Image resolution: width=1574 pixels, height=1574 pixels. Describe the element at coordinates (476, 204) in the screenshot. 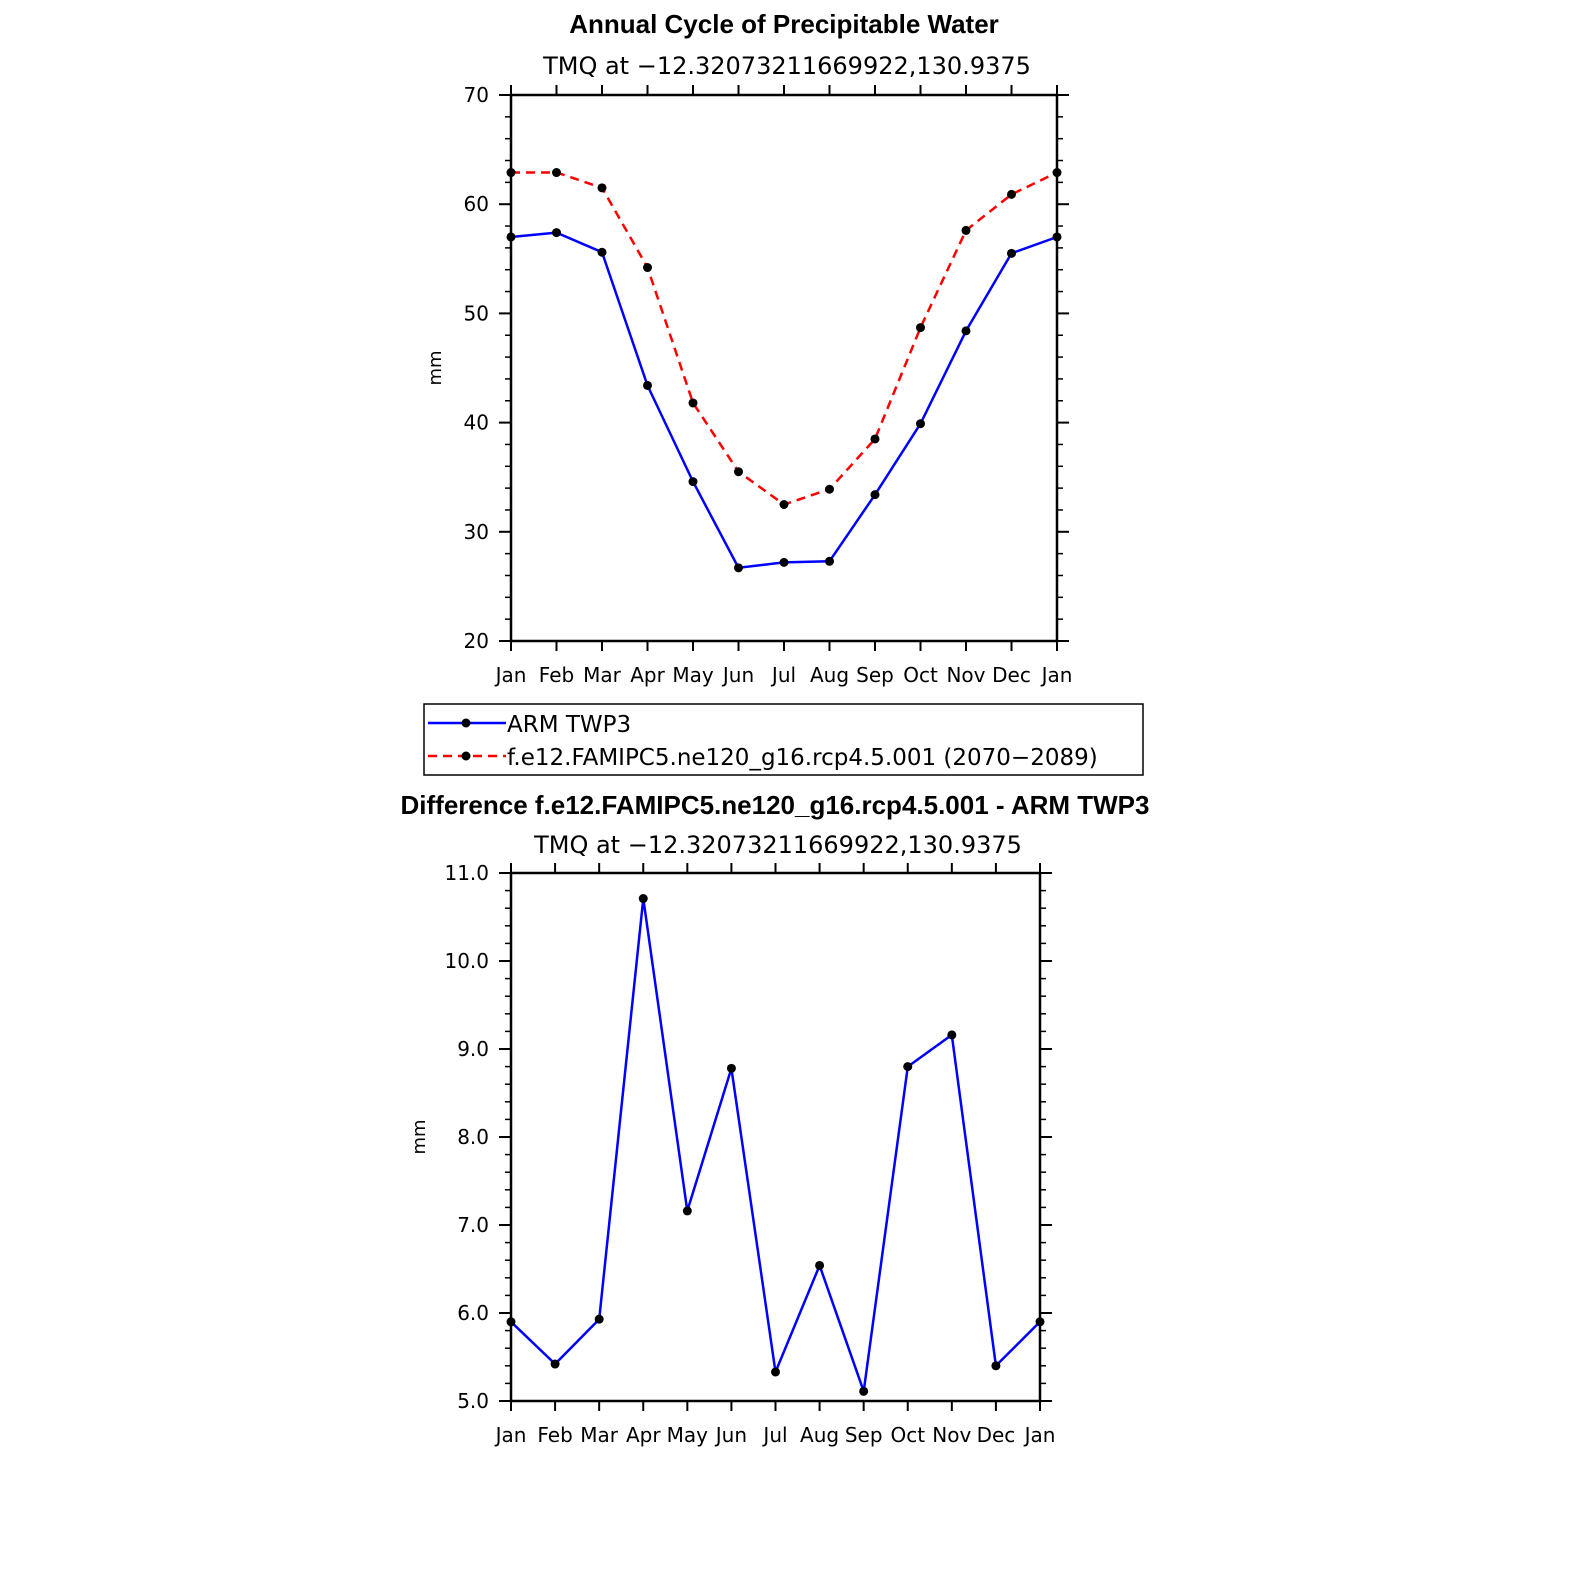

I see `y-tick-label: 60` at that location.